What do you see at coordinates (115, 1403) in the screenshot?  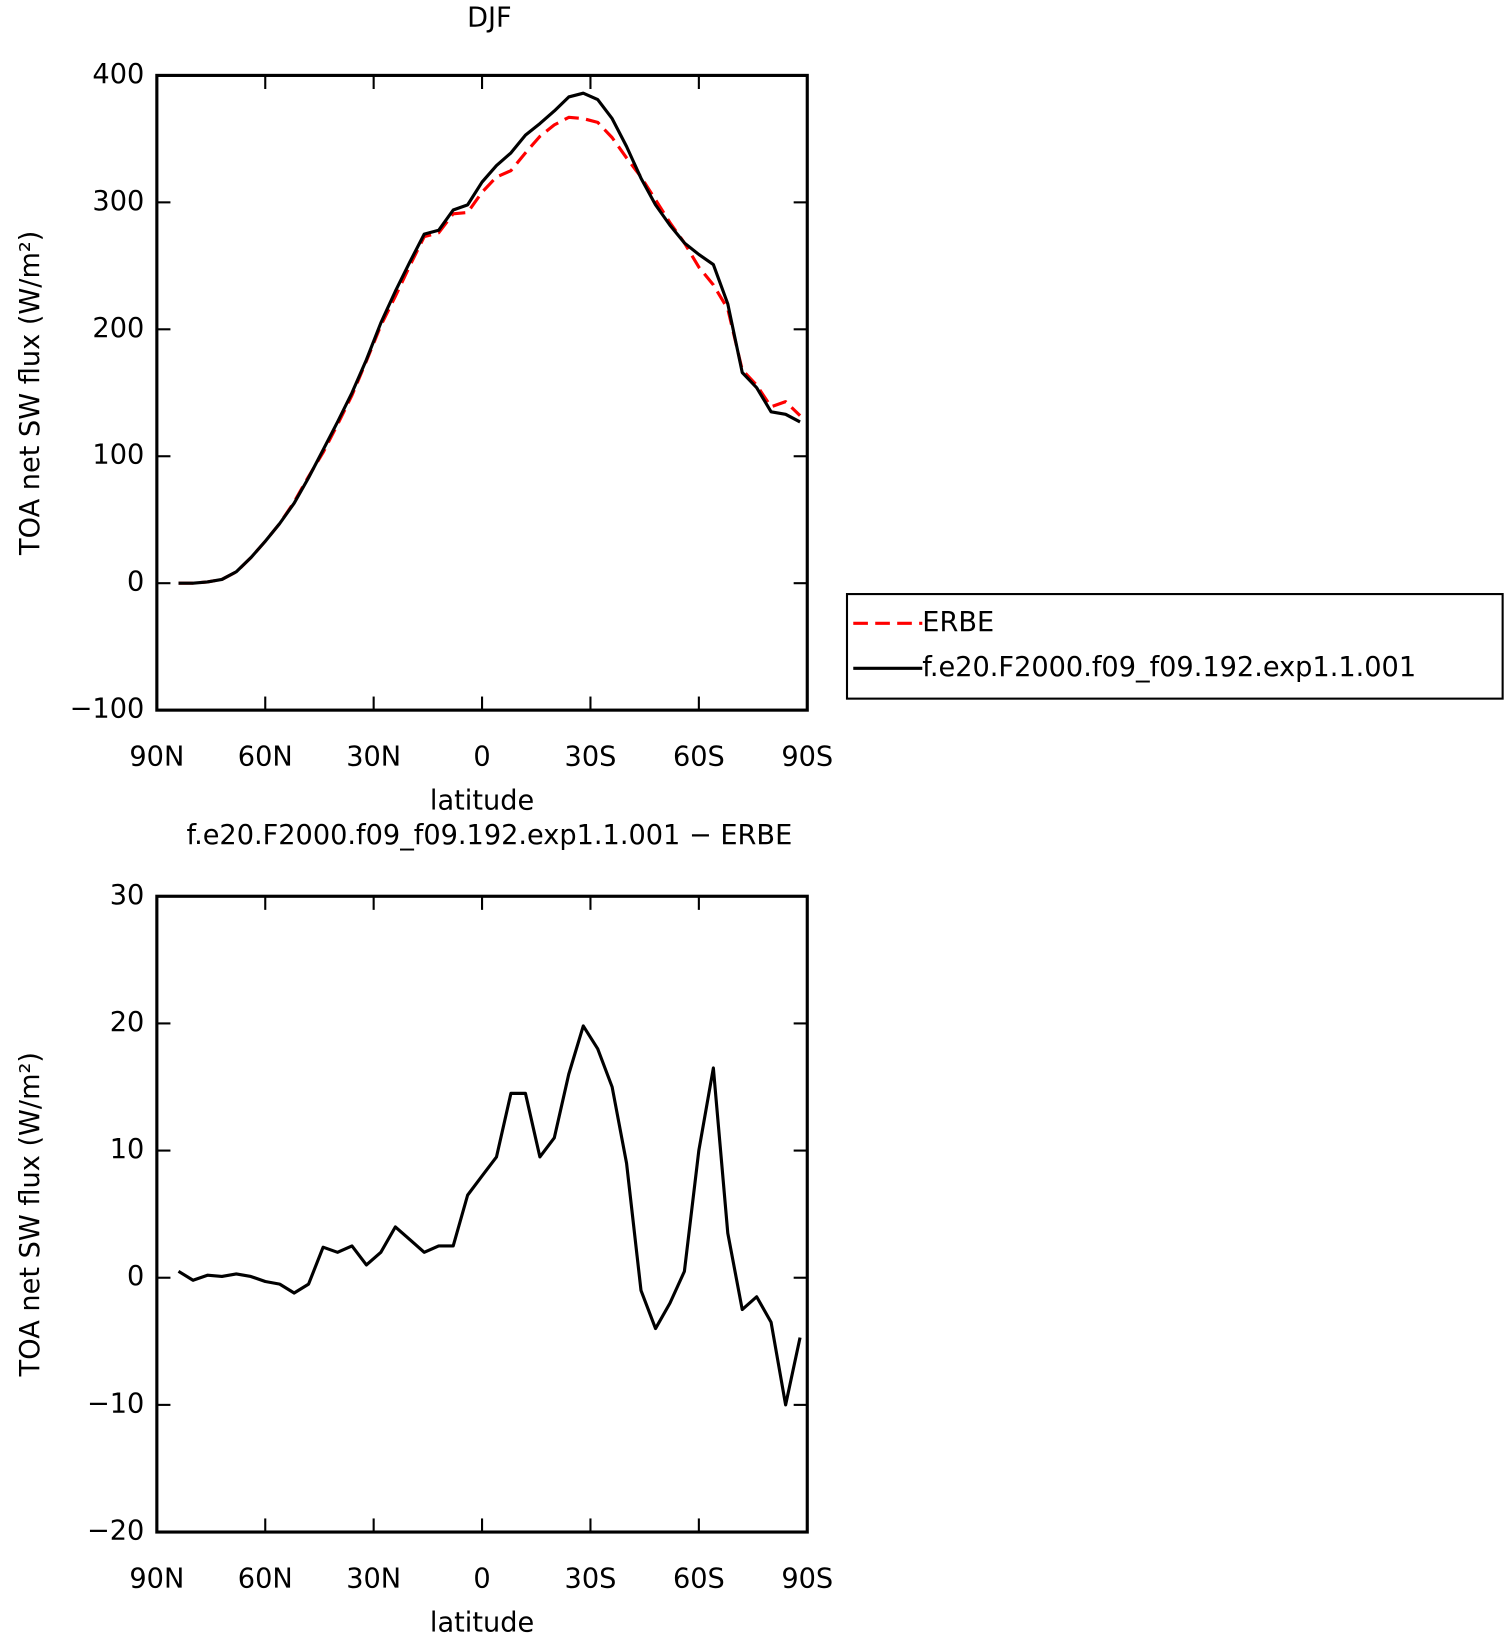 I see `y-tick-label: −10` at bounding box center [115, 1403].